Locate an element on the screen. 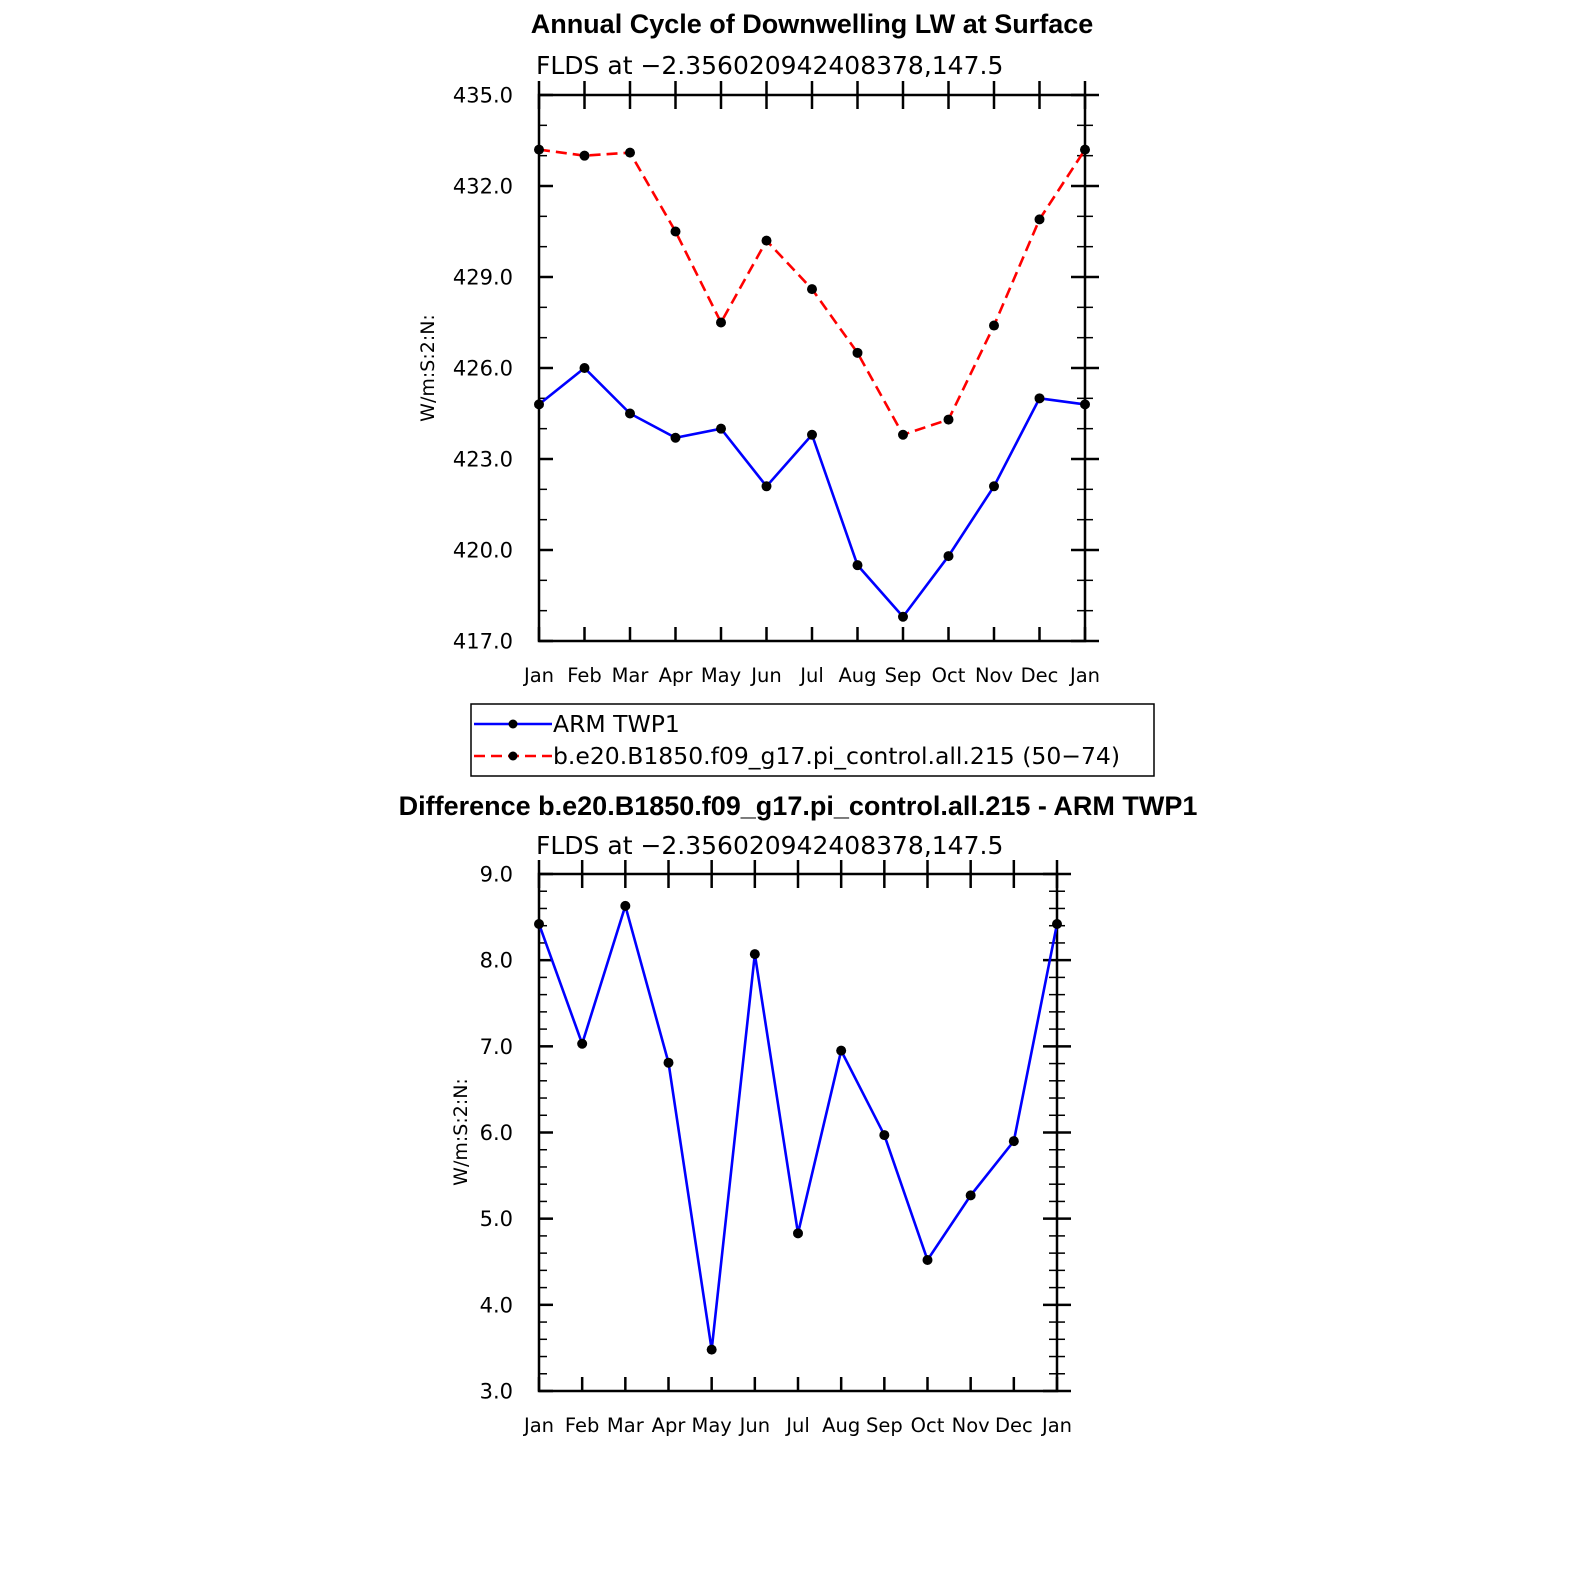  legend-marker-model is located at coordinates (513, 756).